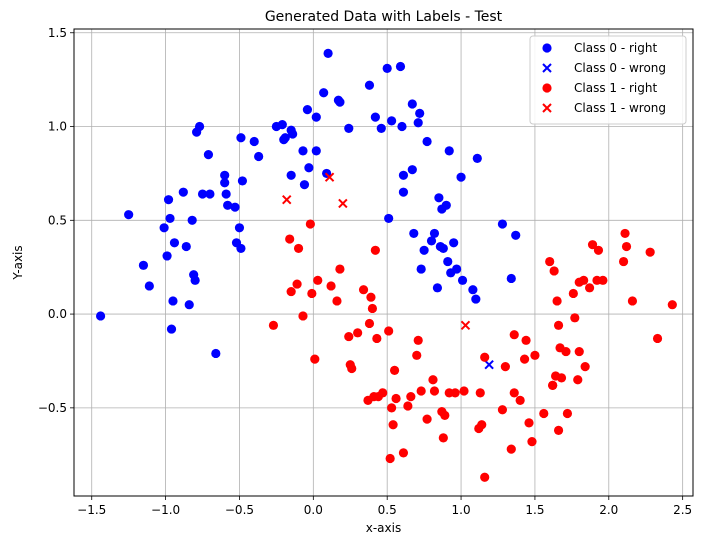 This screenshot has height=545, width=703. What do you see at coordinates (608, 510) in the screenshot?
I see `x-tick-label: 2.0` at bounding box center [608, 510].